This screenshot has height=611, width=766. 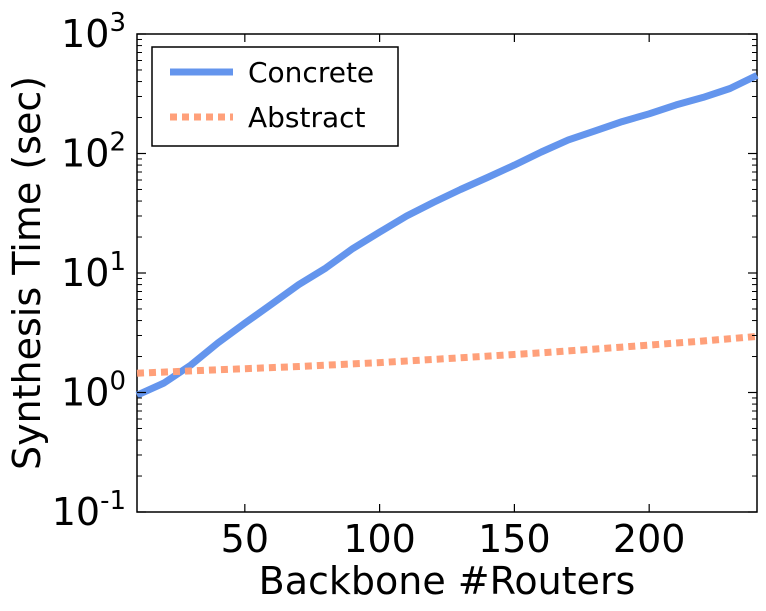 What do you see at coordinates (93, 271) in the screenshot?
I see `y-tick-label: 10¹` at bounding box center [93, 271].